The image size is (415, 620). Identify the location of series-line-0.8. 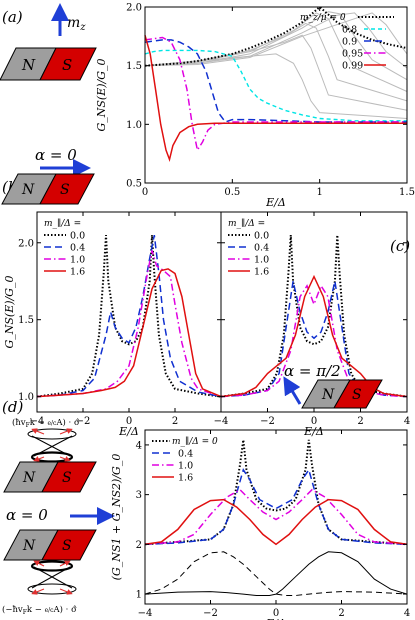
(275, 85).